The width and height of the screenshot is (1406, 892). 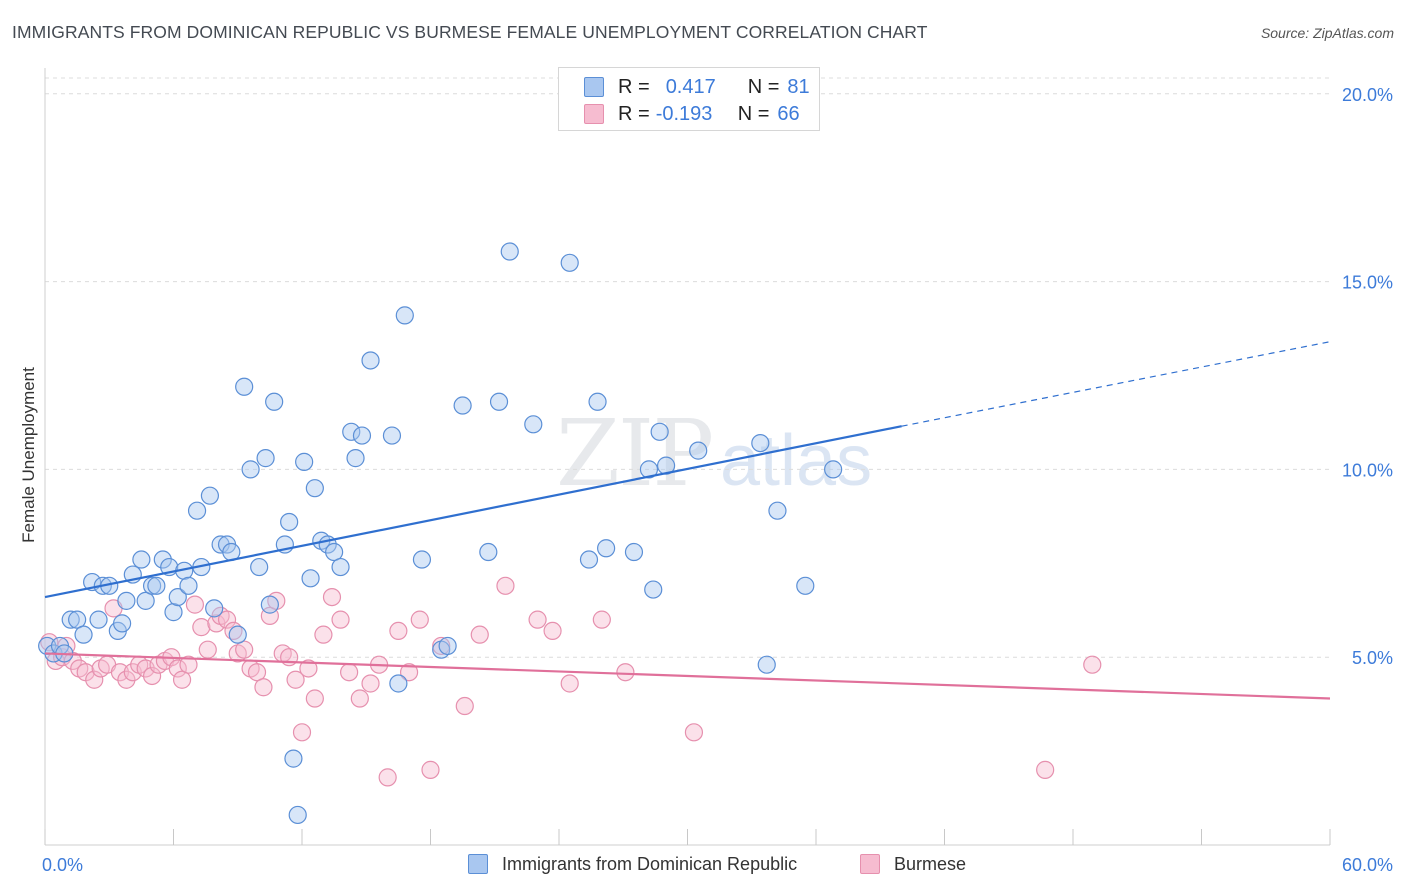 What do you see at coordinates (1327, 33) in the screenshot?
I see `source-label: Source: ZipAtlas.com` at bounding box center [1327, 33].